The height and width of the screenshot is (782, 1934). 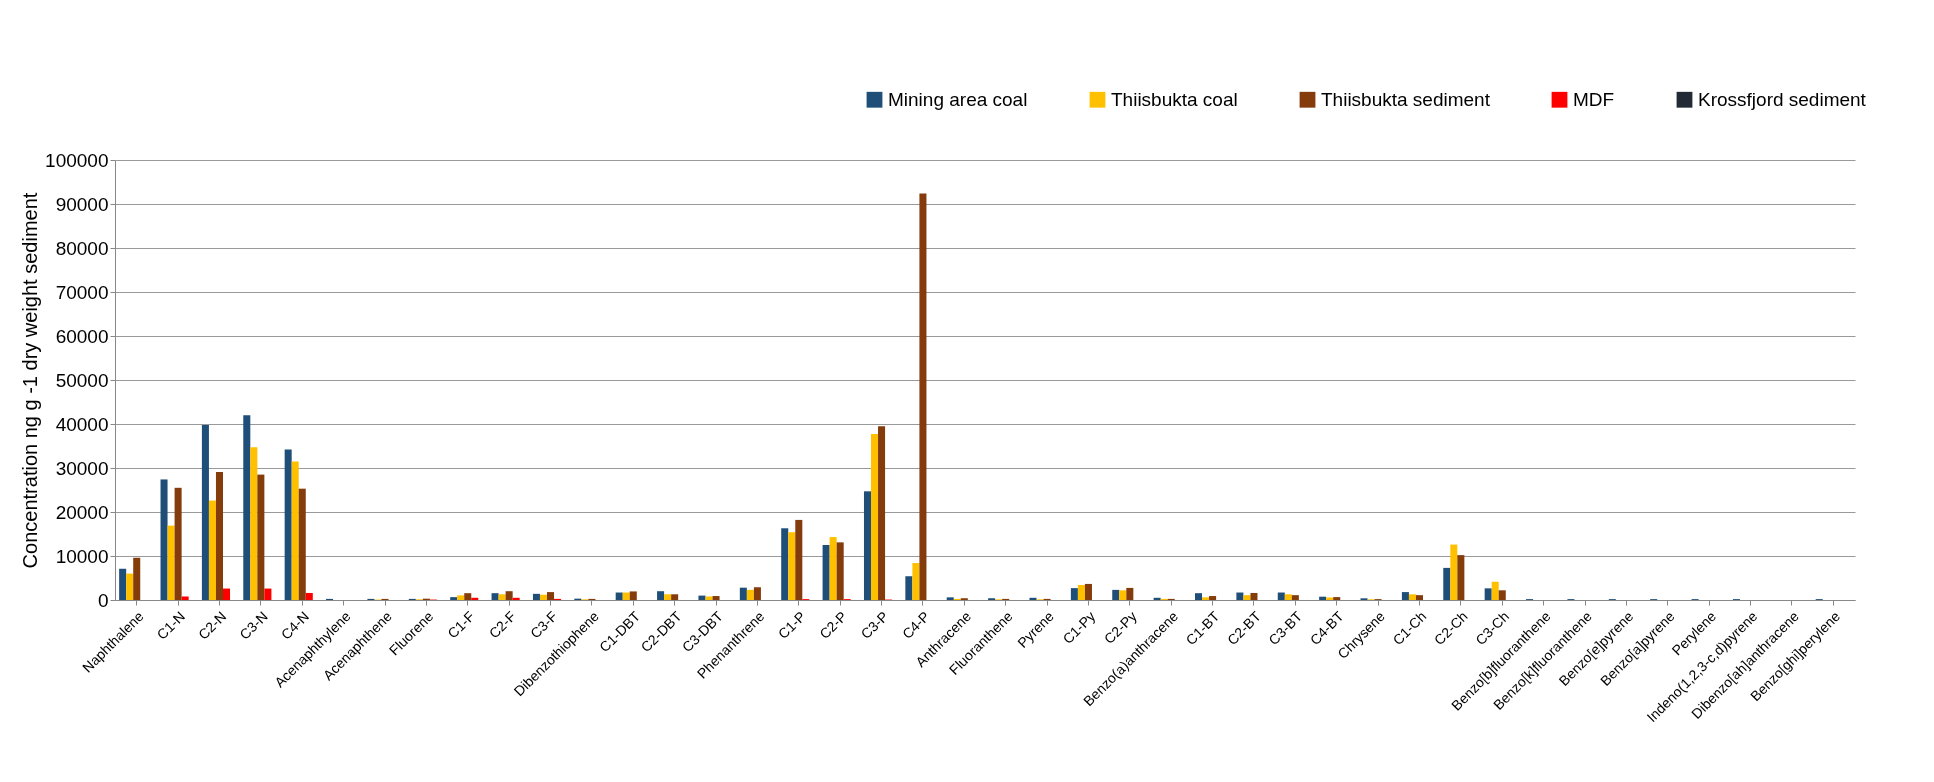 I want to click on y-tick-label: 80000, so click(x=82, y=248).